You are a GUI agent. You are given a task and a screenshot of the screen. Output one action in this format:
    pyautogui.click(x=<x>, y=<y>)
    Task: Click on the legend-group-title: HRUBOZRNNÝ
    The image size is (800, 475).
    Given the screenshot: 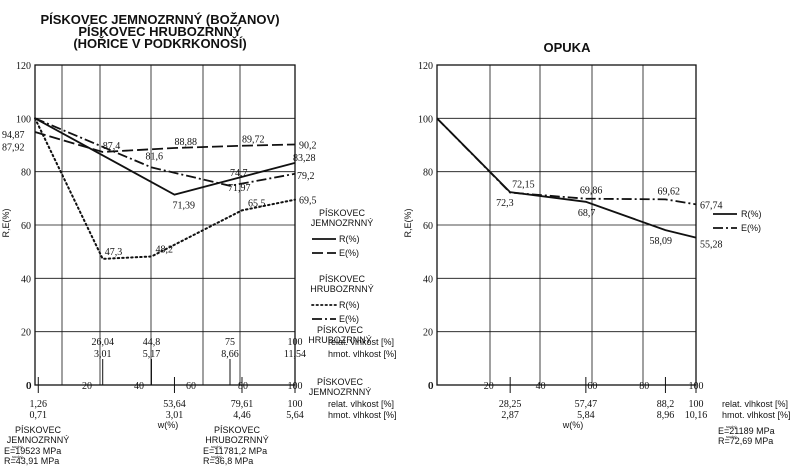 What is the action you would take?
    pyautogui.click(x=342, y=289)
    